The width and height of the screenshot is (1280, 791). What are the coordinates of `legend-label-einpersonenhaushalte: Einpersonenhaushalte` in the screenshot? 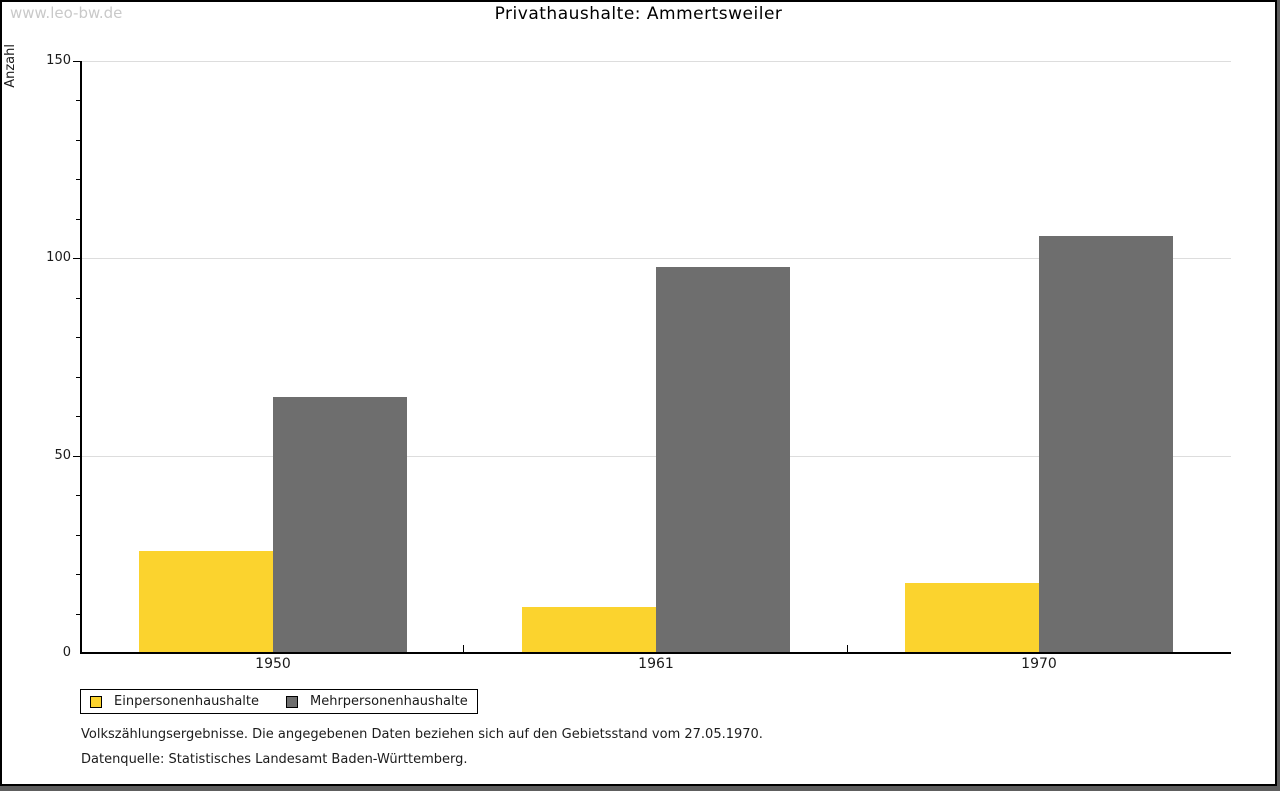 It's located at (186, 701).